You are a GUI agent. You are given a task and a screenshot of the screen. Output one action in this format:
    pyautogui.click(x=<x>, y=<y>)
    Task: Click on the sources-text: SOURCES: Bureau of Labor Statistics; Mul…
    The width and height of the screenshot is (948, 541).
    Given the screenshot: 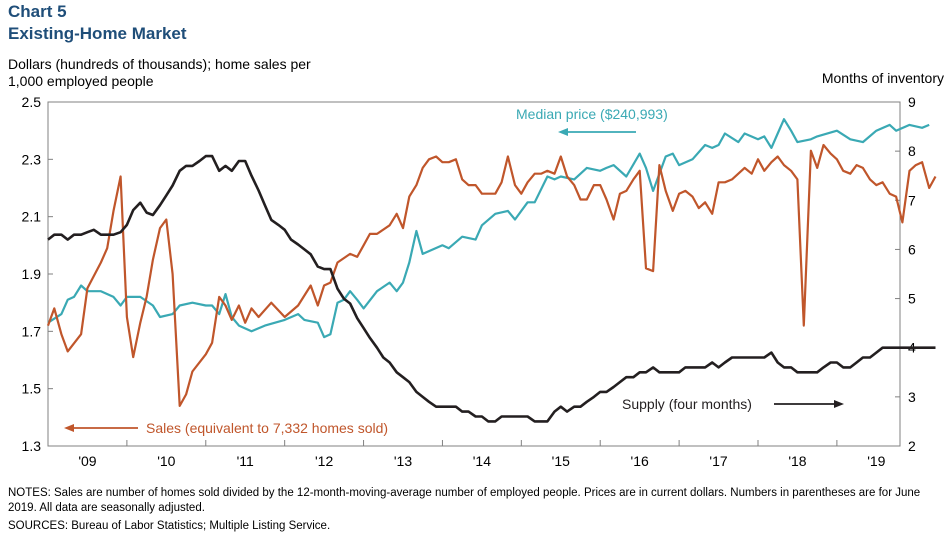 What is the action you would take?
    pyautogui.click(x=169, y=526)
    